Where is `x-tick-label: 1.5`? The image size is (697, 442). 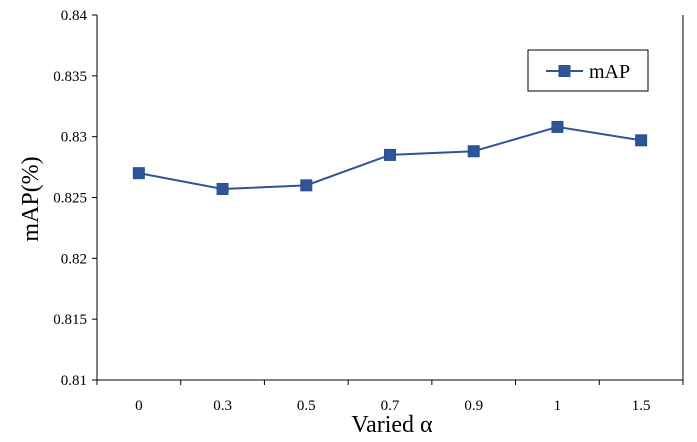
x-tick-label: 1.5 is located at coordinates (641, 406).